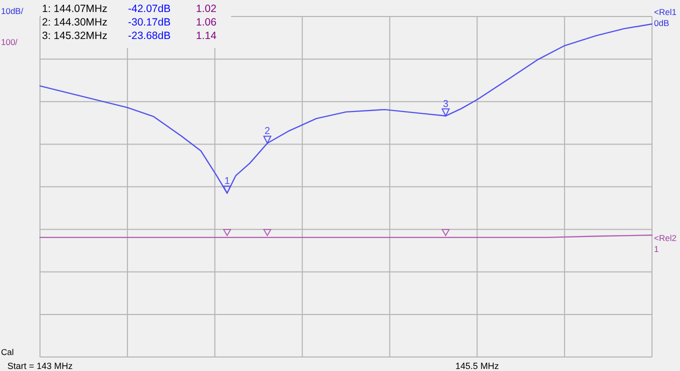 The height and width of the screenshot is (371, 680). What do you see at coordinates (665, 238) in the screenshot?
I see `text: <Rel2` at bounding box center [665, 238].